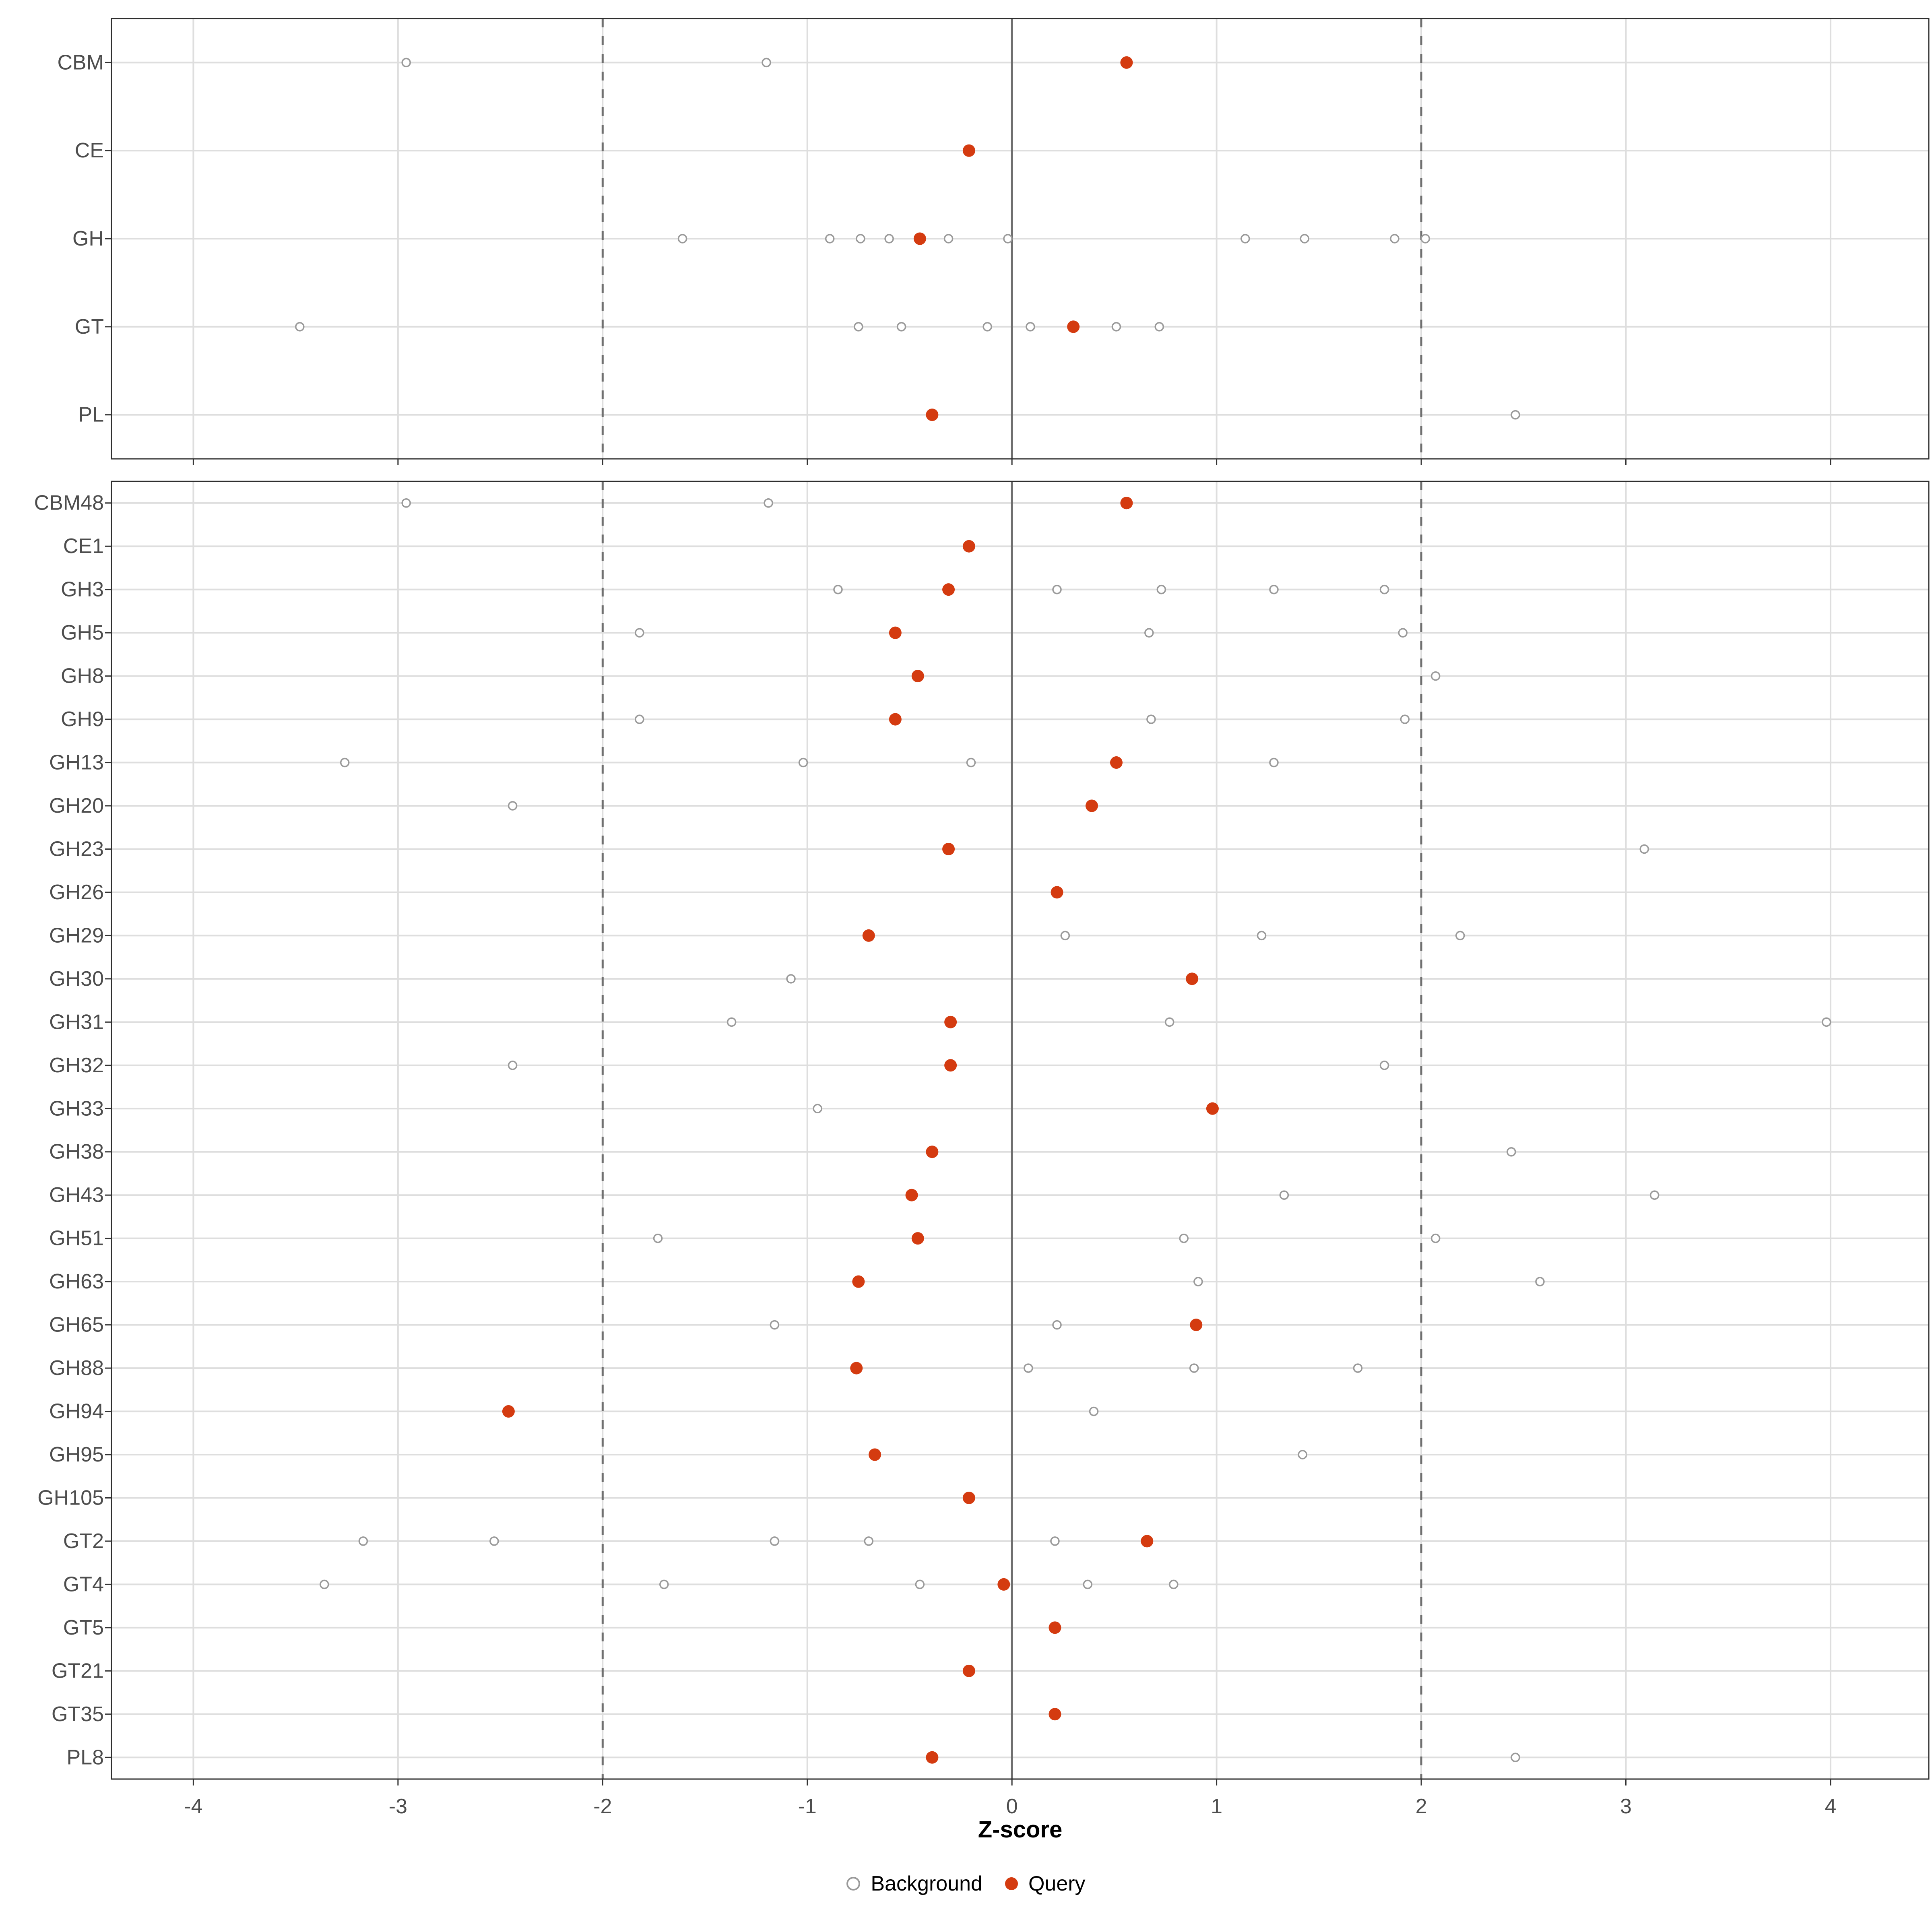  Describe the element at coordinates (1626, 1806) in the screenshot. I see `x-tick-label: 3` at that location.